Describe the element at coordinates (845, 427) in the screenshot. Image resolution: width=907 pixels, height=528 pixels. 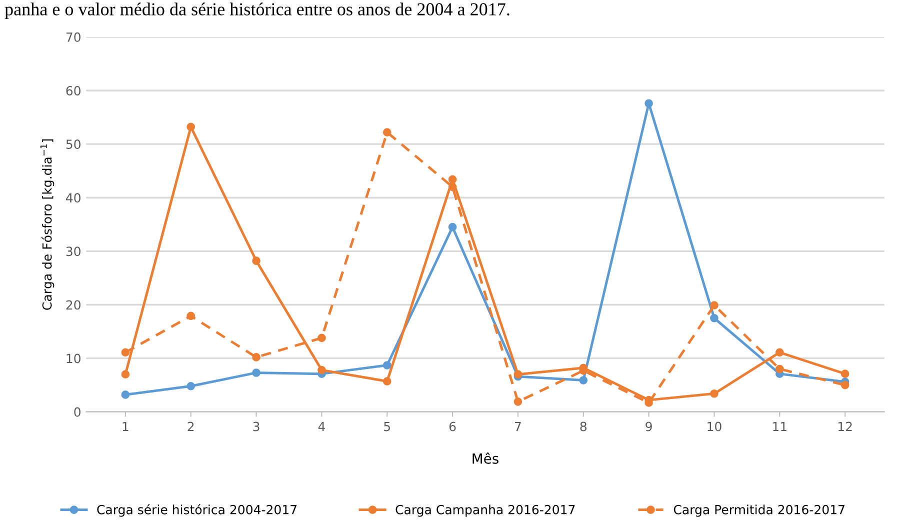
I see `x-tick-label: 12` at that location.